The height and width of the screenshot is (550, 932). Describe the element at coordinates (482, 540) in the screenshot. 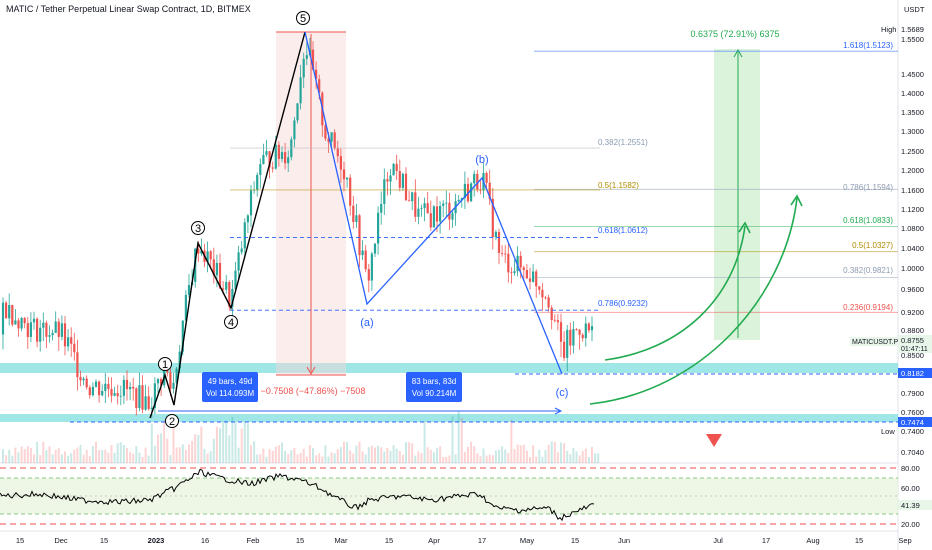

I see `time-tick: 17` at that location.